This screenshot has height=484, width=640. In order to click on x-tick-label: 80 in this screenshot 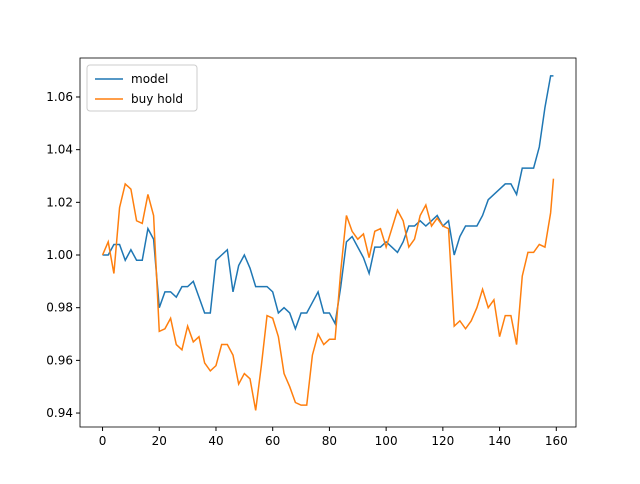, I will do `click(329, 441)`.